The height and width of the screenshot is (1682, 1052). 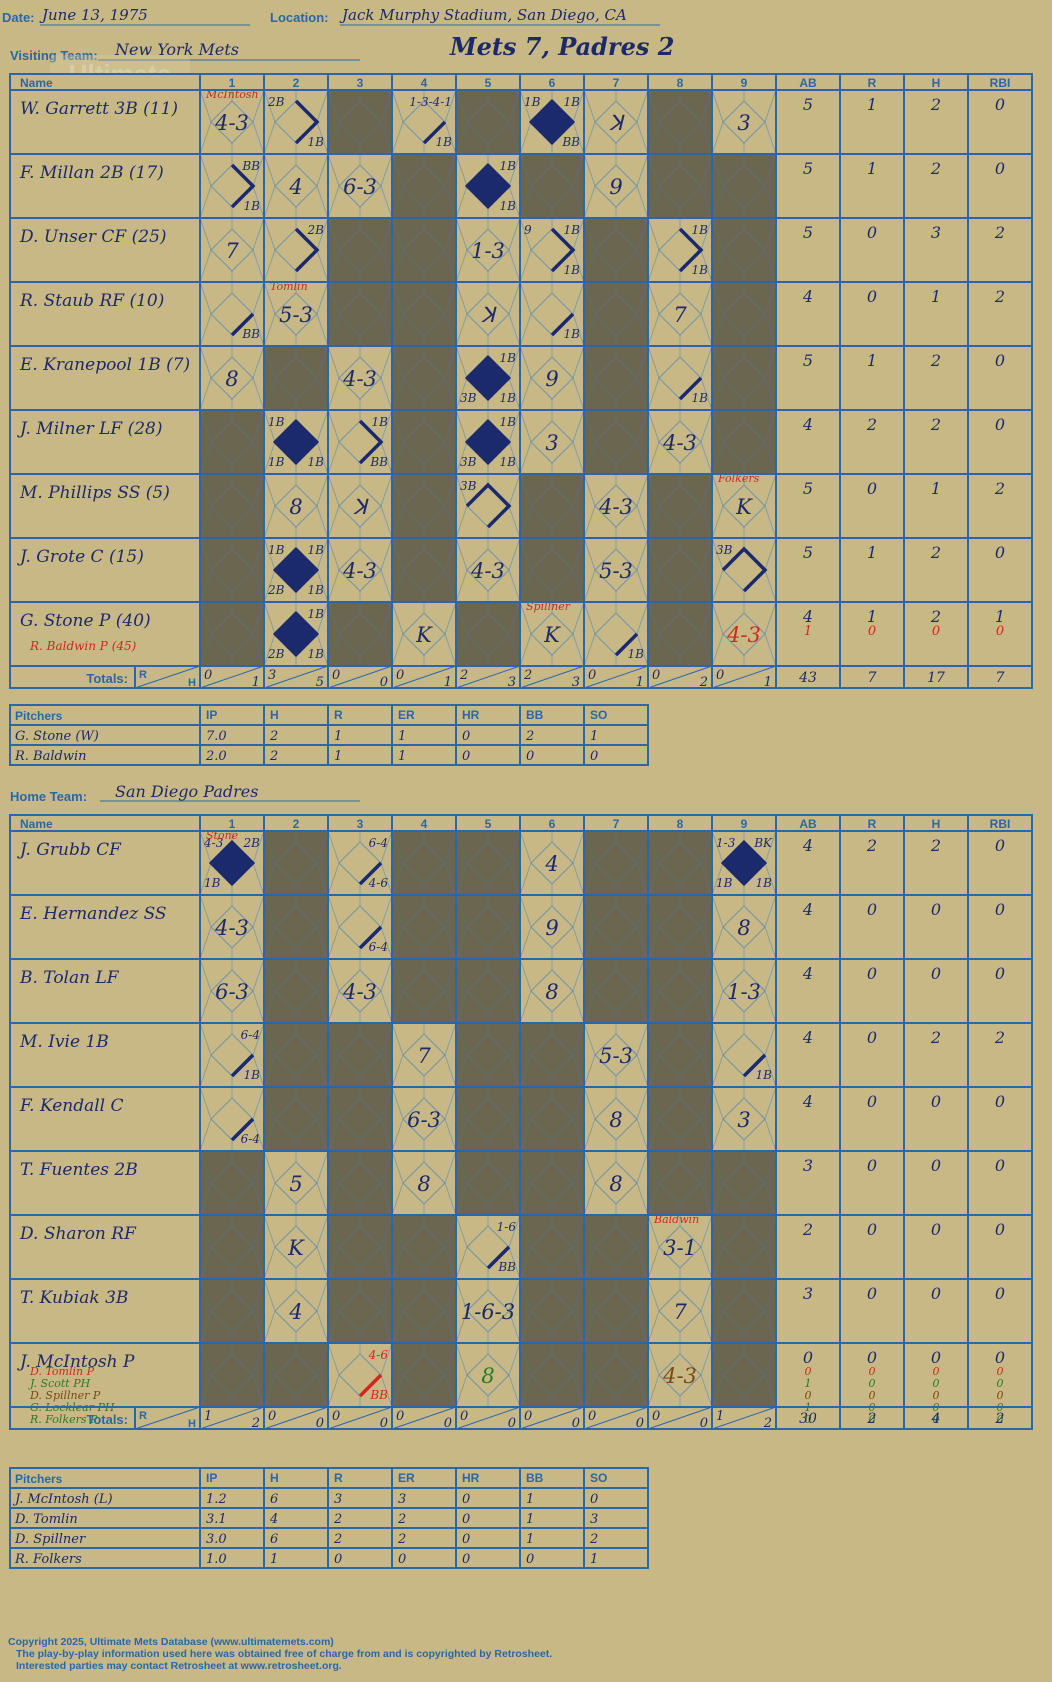 What do you see at coordinates (306, 736) in the screenshot?
I see `pitcher-row: G. Stone (W) 7.0 2 1 1 0 2 1` at bounding box center [306, 736].